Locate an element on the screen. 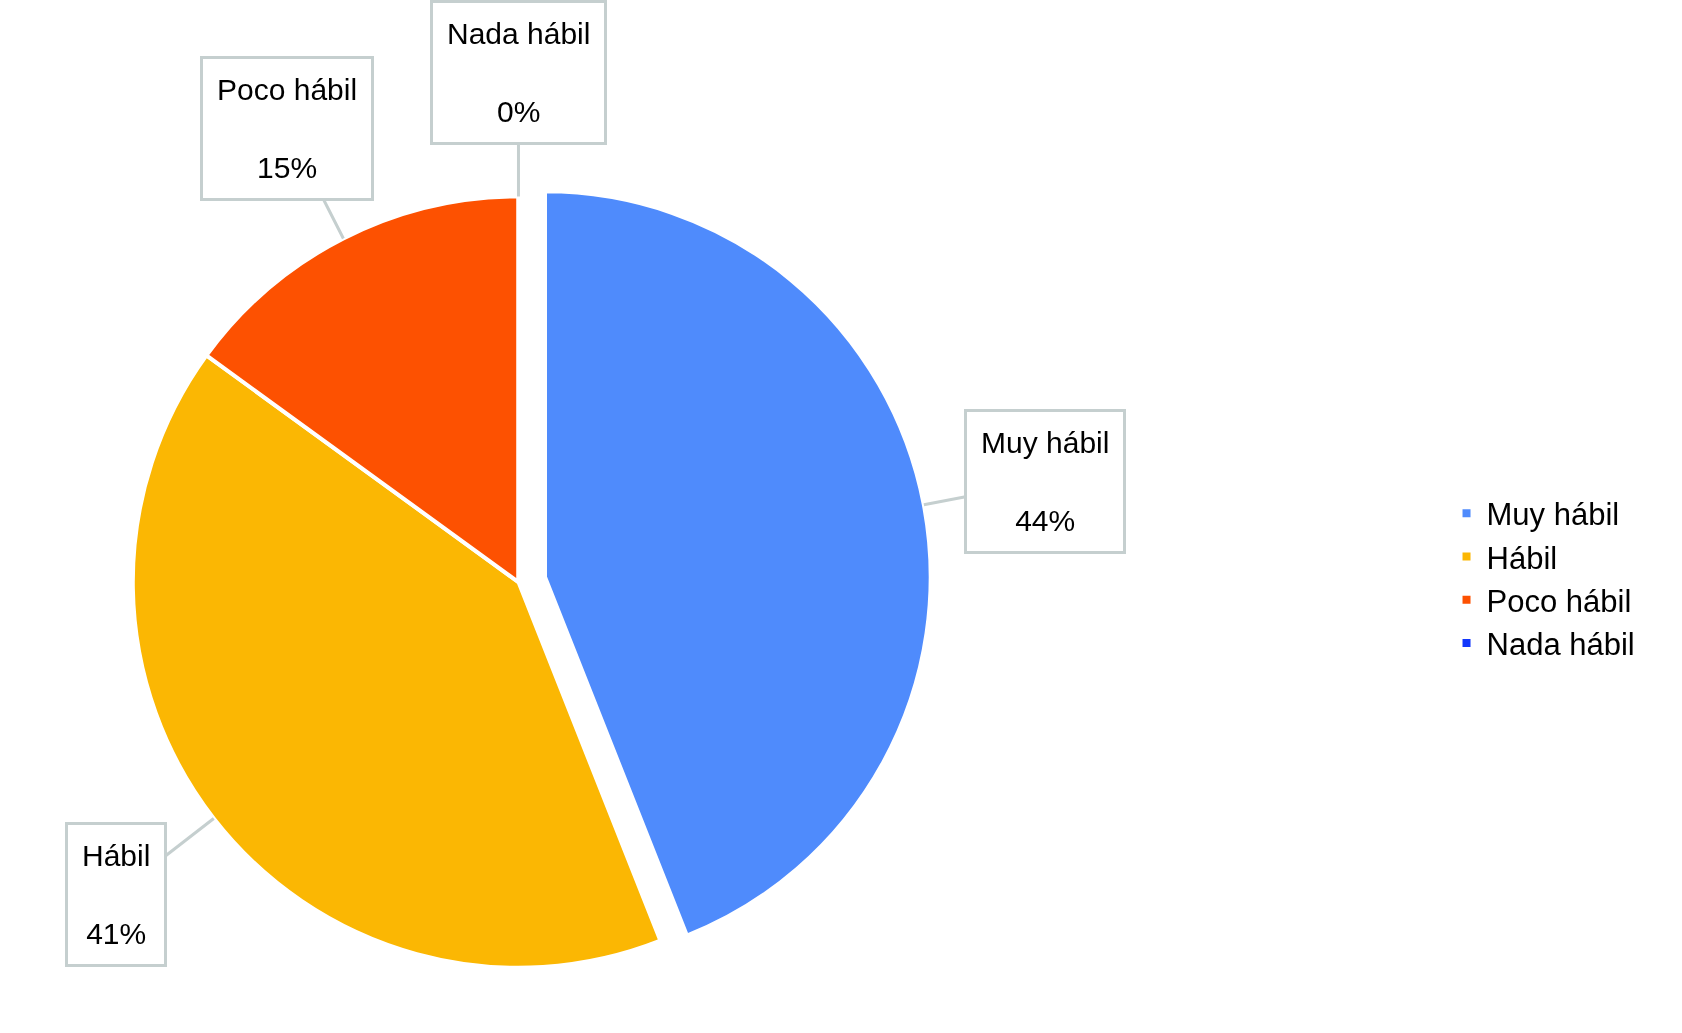 This screenshot has height=1033, width=1682. data-label: 41% is located at coordinates (116, 933).